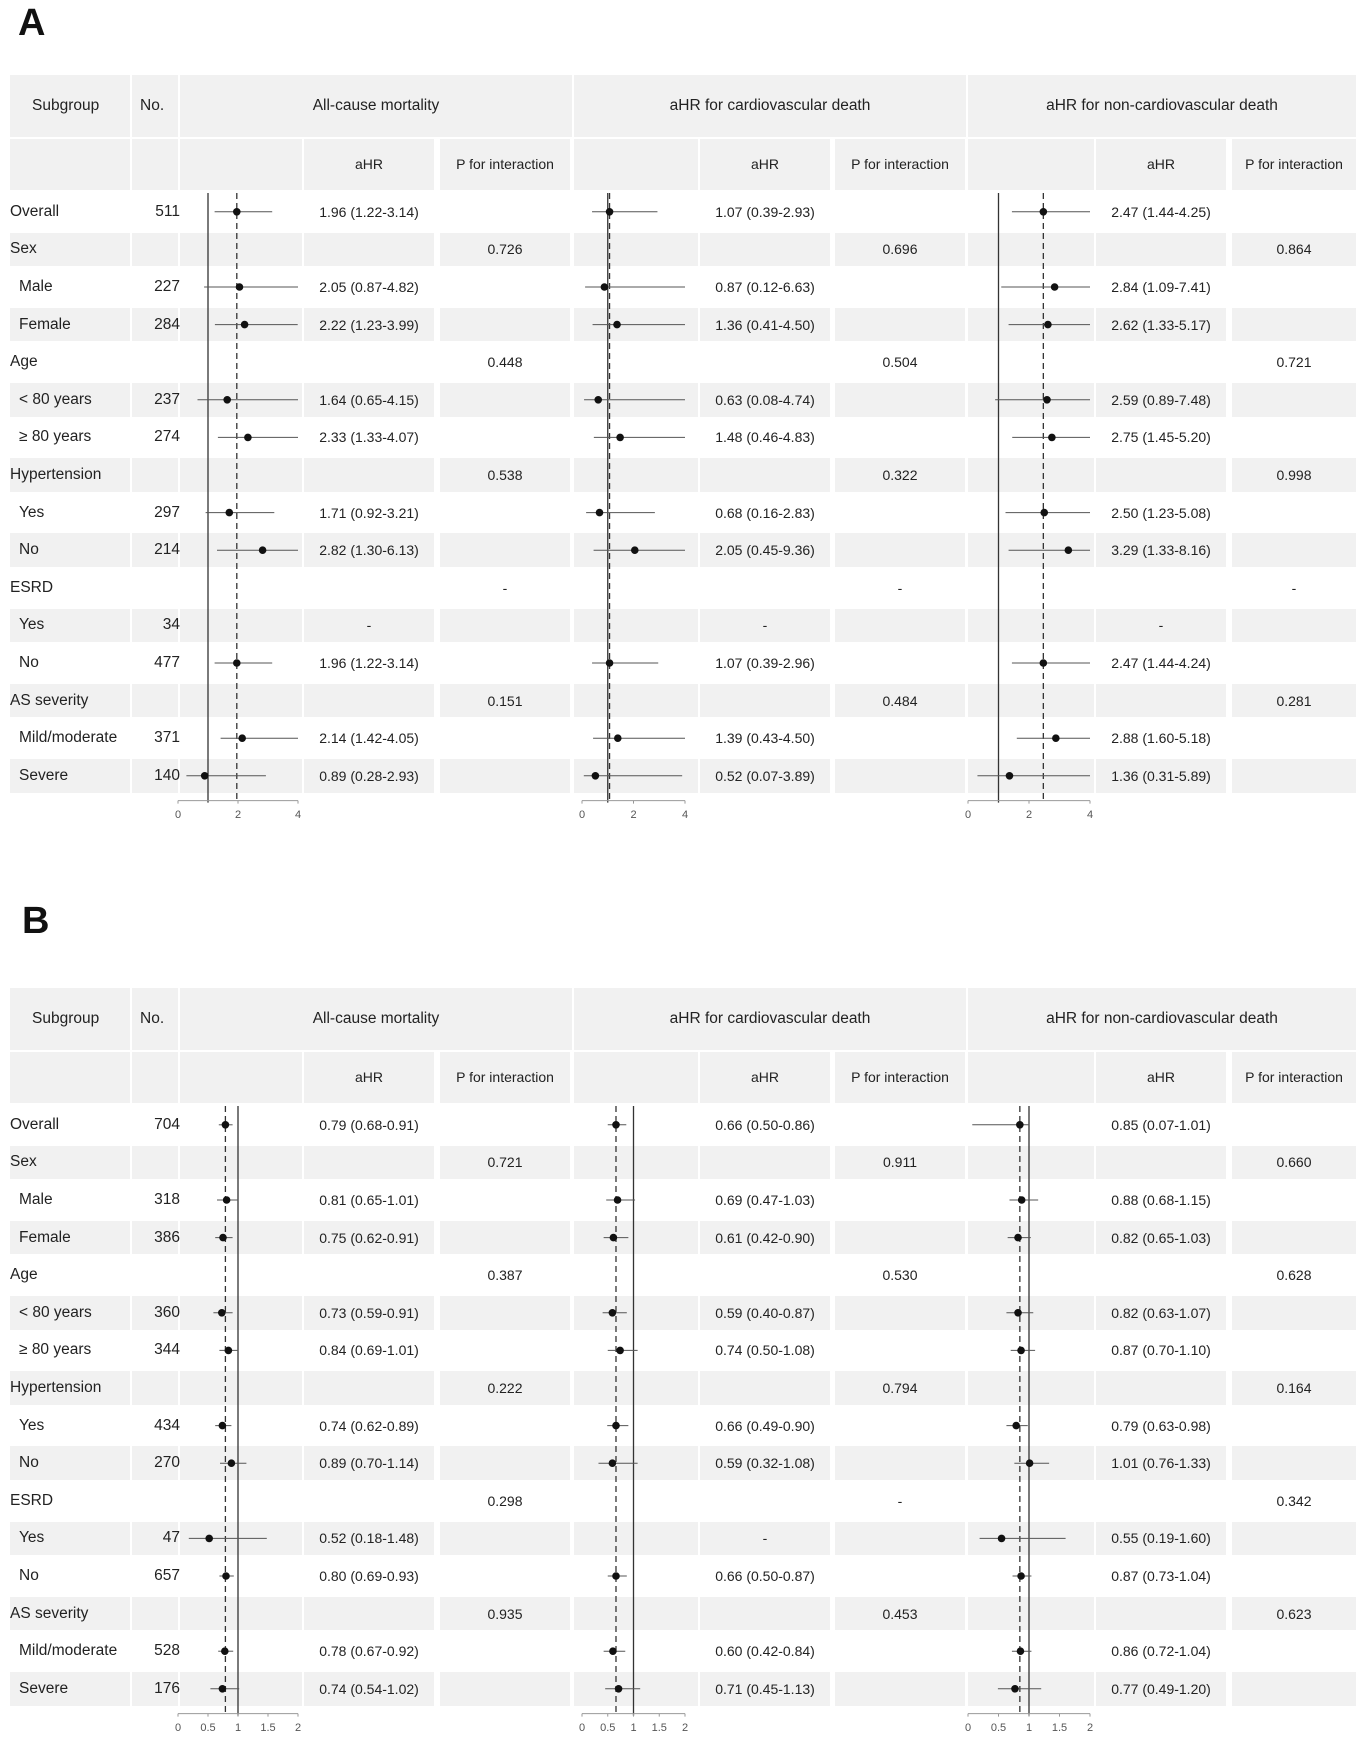  What do you see at coordinates (765, 1576) in the screenshot?
I see `ahr-value: 0.66 (0.50-0.87)` at bounding box center [765, 1576].